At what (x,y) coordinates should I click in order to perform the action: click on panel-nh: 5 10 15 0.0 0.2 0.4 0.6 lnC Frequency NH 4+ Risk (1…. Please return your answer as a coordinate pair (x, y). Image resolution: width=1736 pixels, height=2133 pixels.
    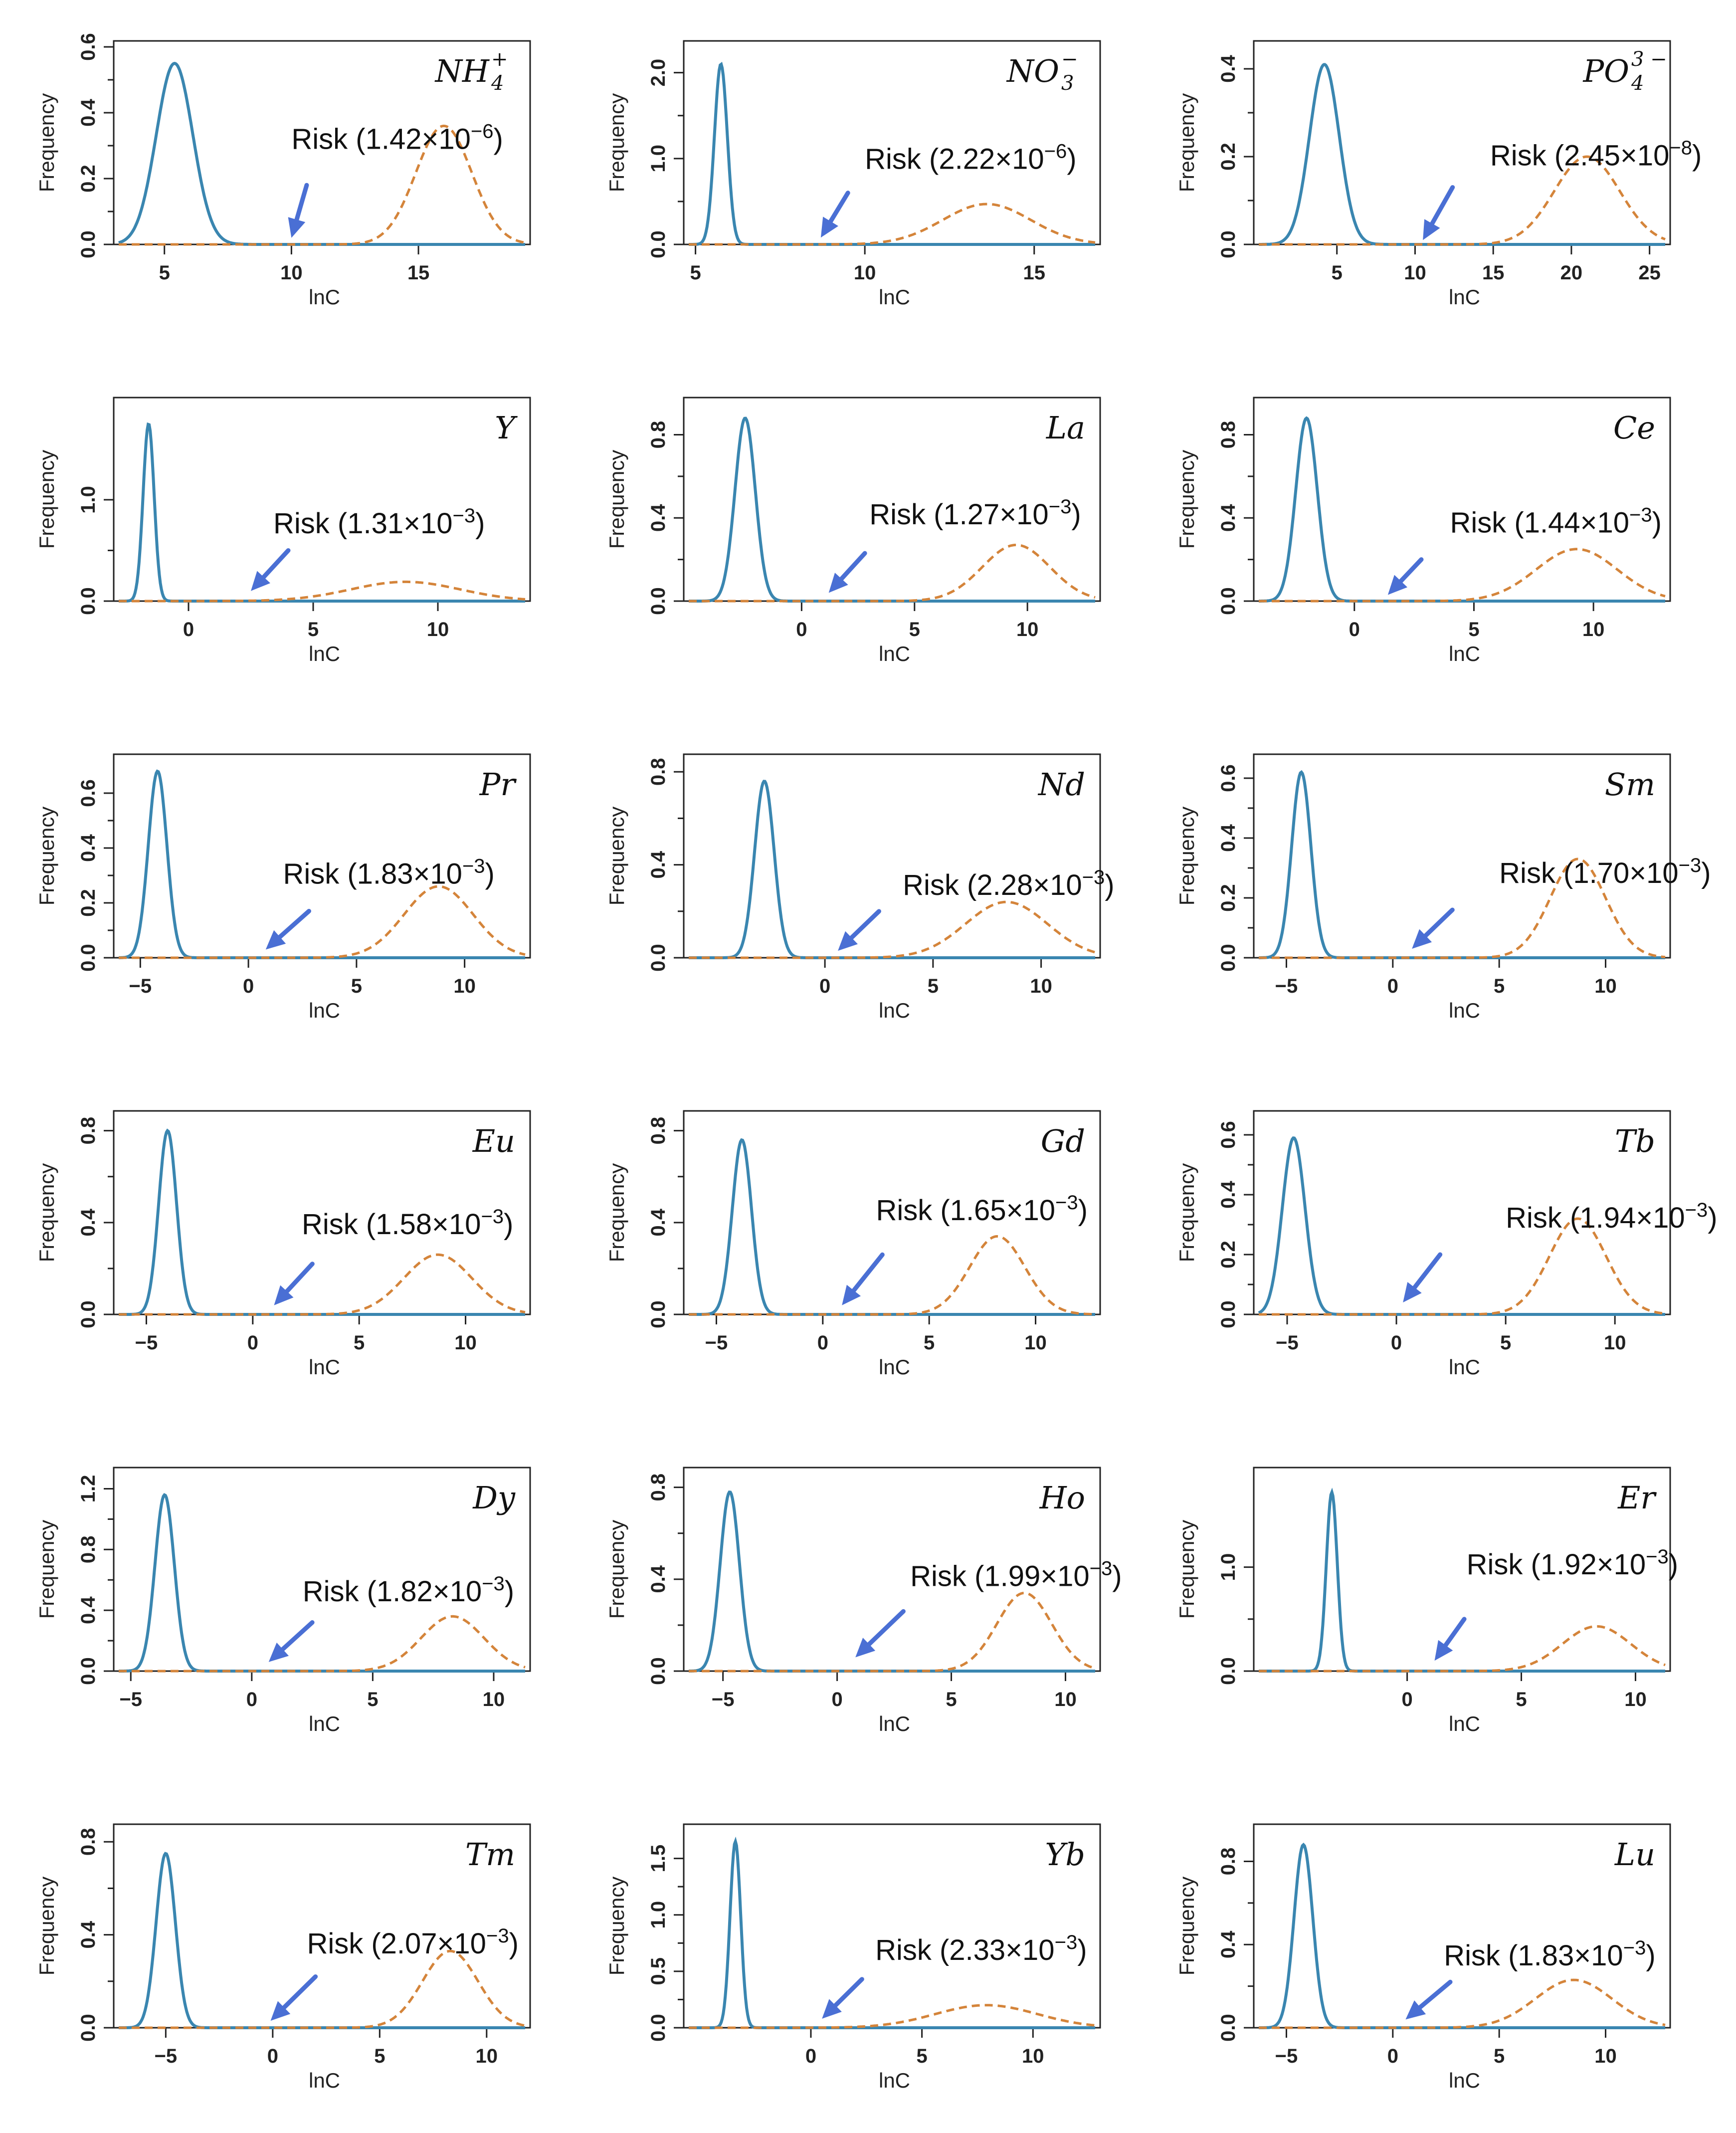
    Looking at the image, I should click on (283, 171).